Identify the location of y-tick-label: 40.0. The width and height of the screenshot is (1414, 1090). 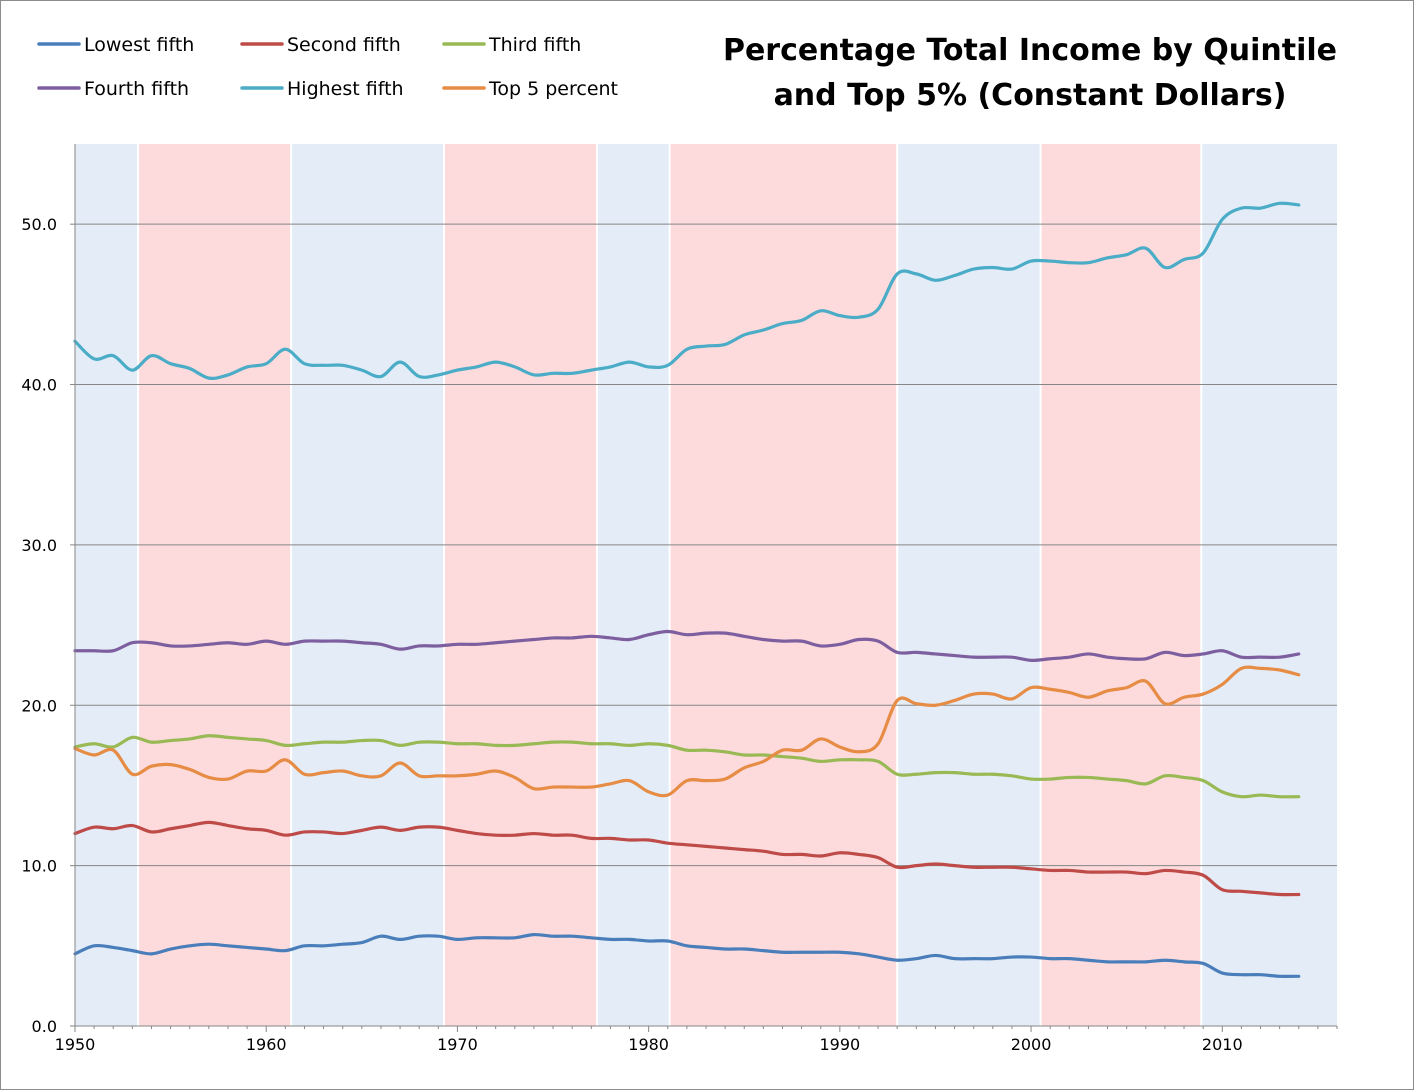
(39, 385).